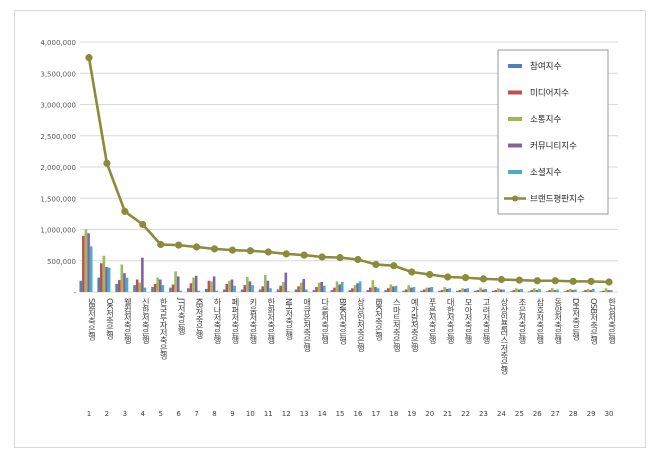 Image resolution: width=660 pixels, height=457 pixels. What do you see at coordinates (483, 414) in the screenshot?
I see `x-rank-label: 23` at bounding box center [483, 414].